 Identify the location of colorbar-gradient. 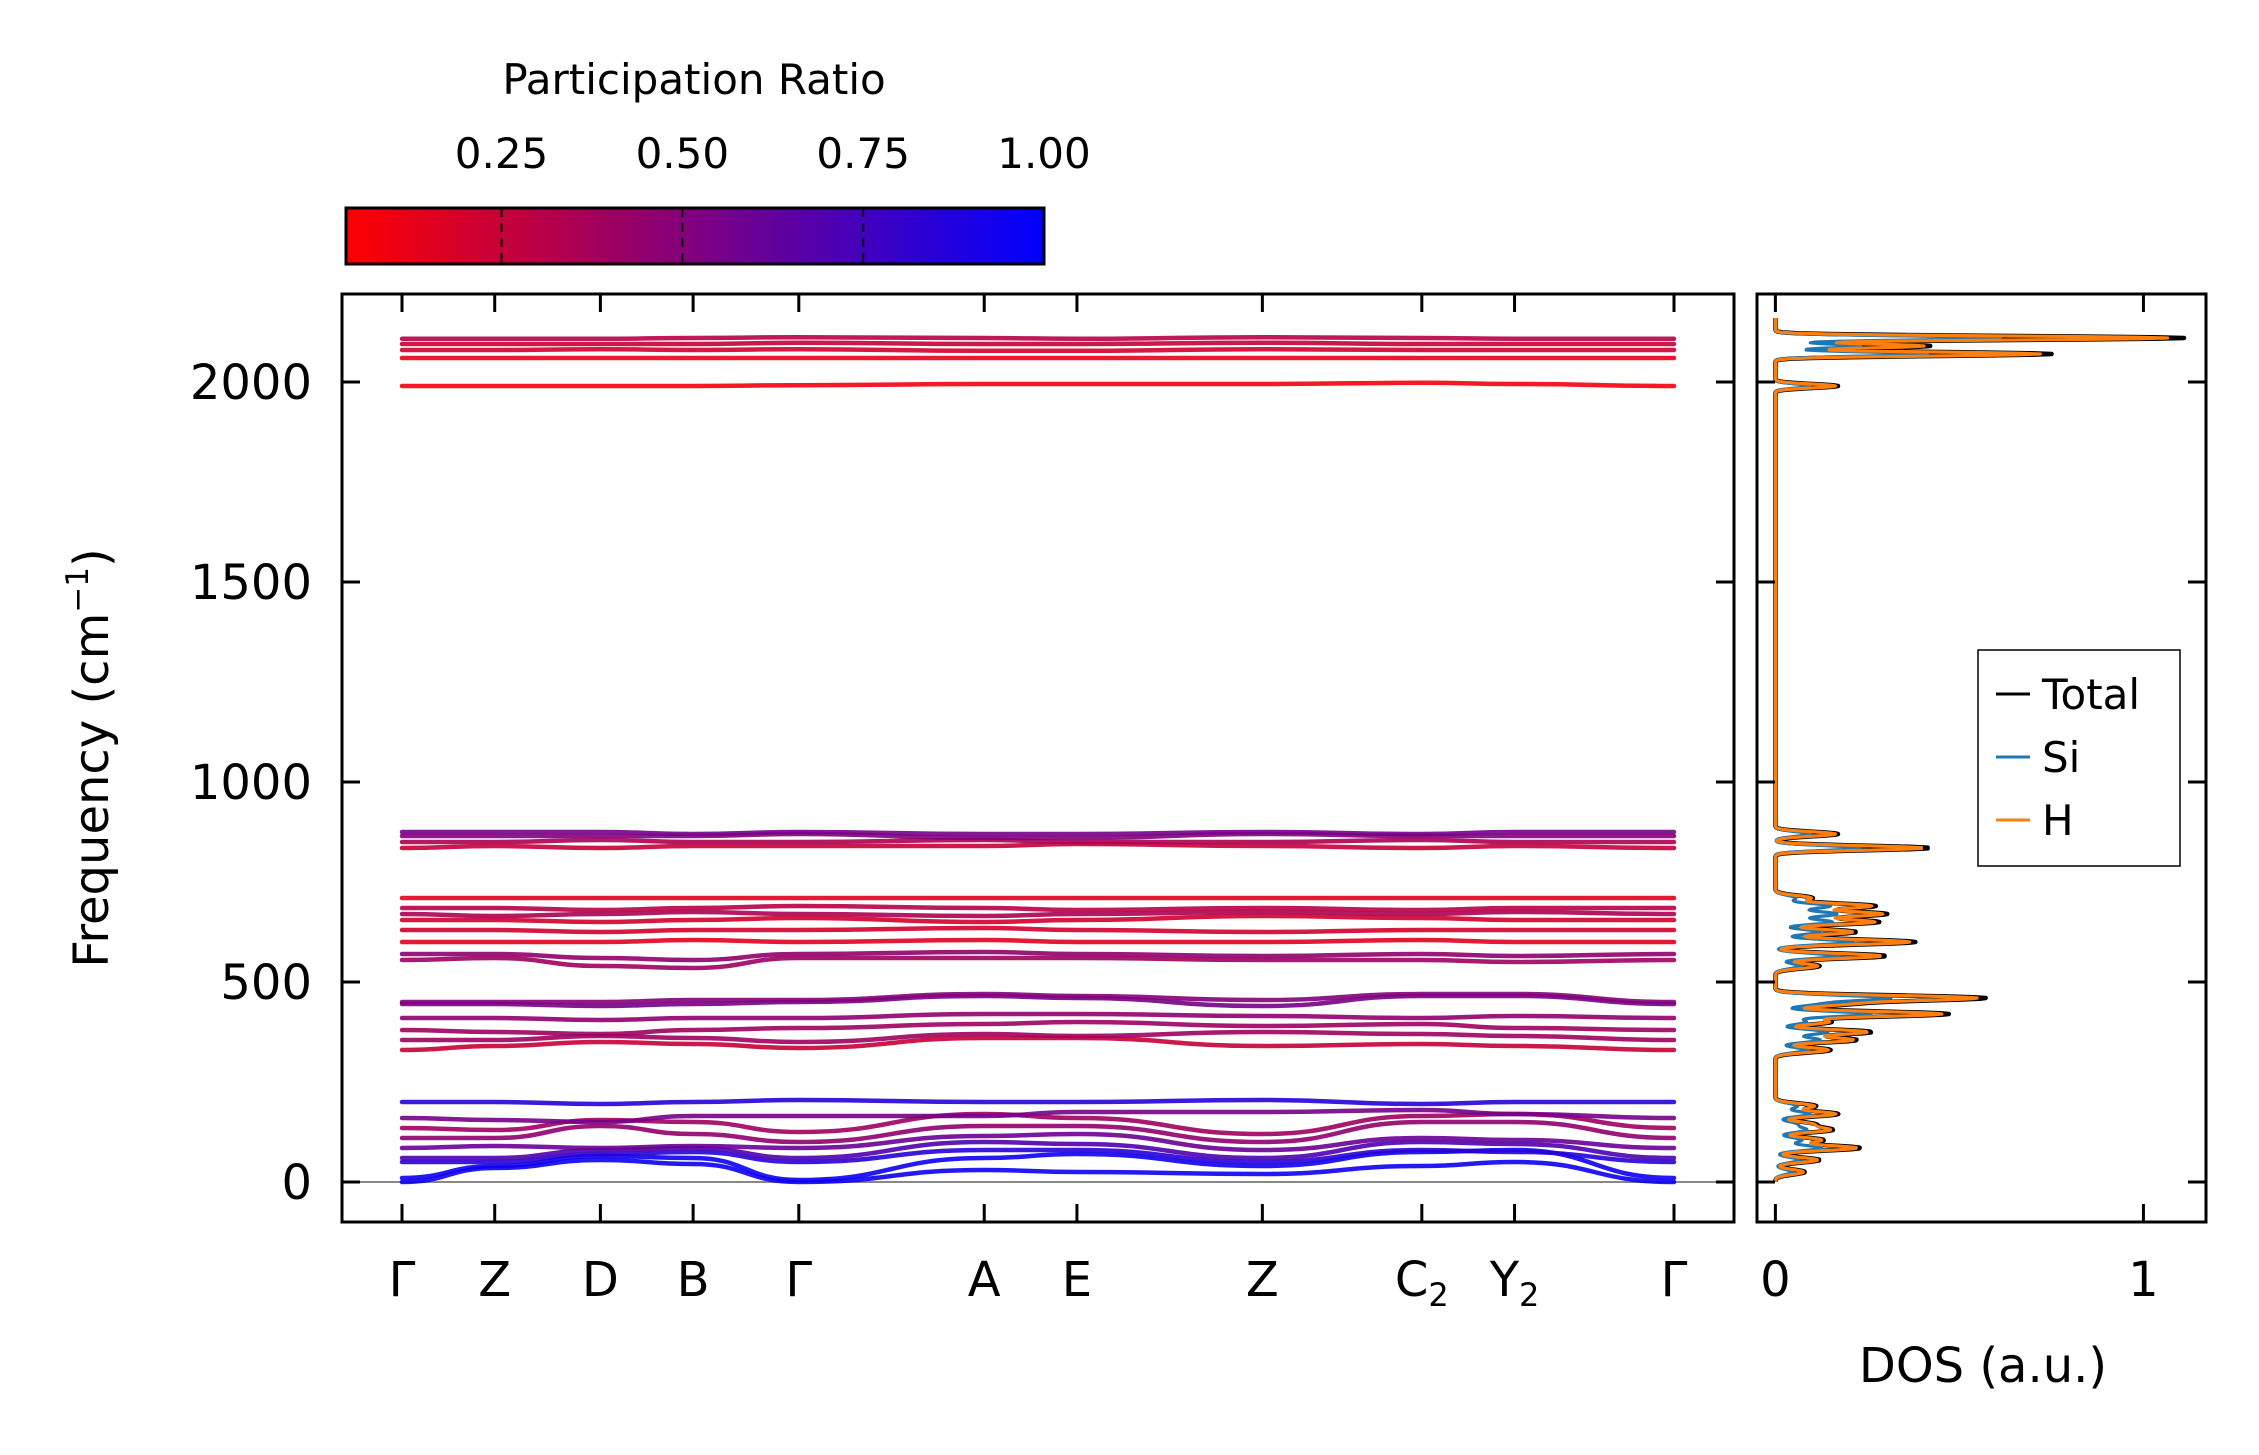
(695, 236).